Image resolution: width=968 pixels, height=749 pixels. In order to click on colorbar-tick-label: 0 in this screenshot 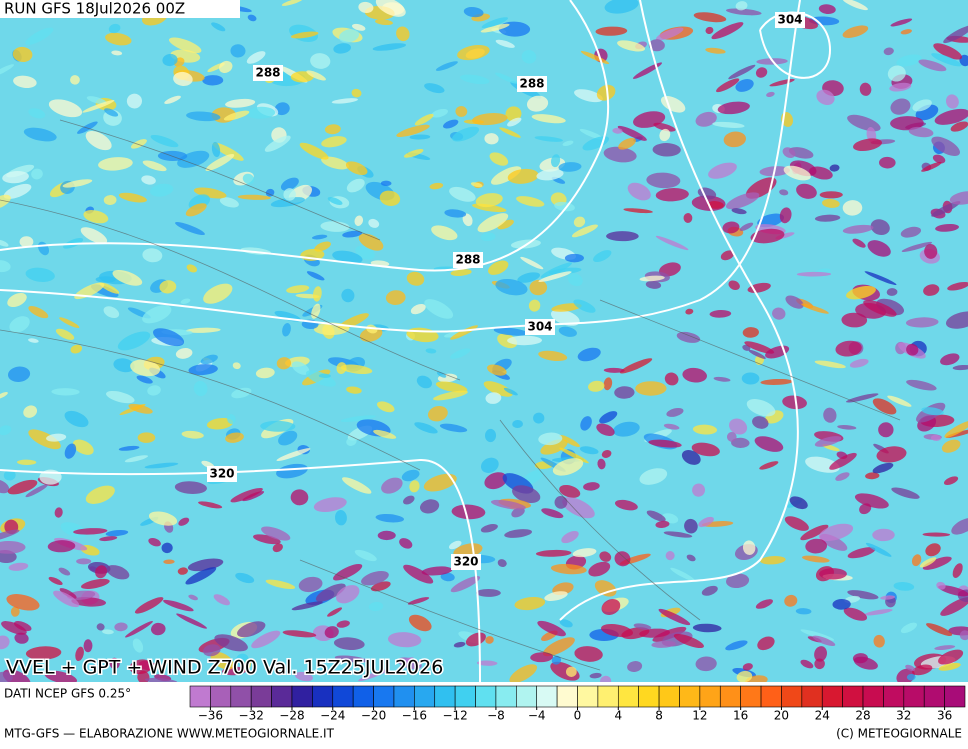, I will do `click(578, 716)`.